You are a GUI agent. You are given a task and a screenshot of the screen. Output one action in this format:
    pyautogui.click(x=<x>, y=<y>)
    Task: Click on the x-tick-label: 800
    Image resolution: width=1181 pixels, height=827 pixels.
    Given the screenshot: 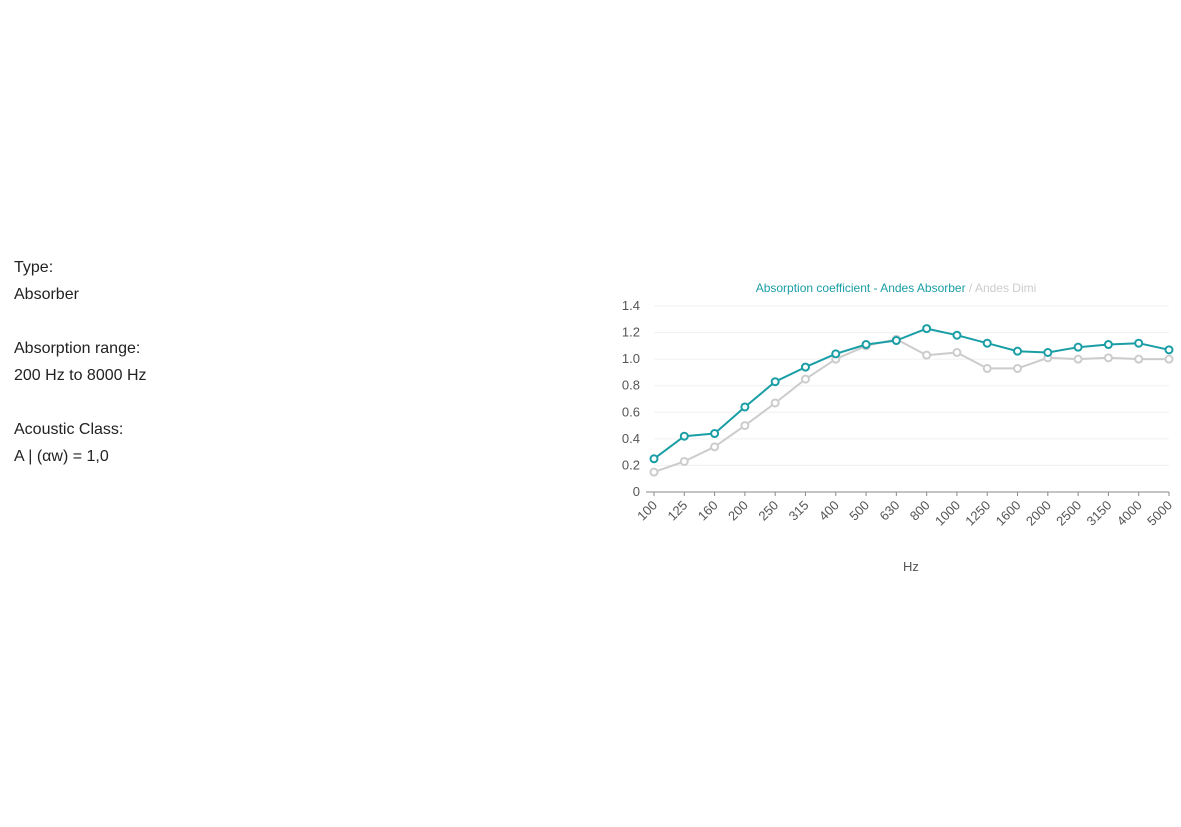 What is the action you would take?
    pyautogui.click(x=920, y=511)
    